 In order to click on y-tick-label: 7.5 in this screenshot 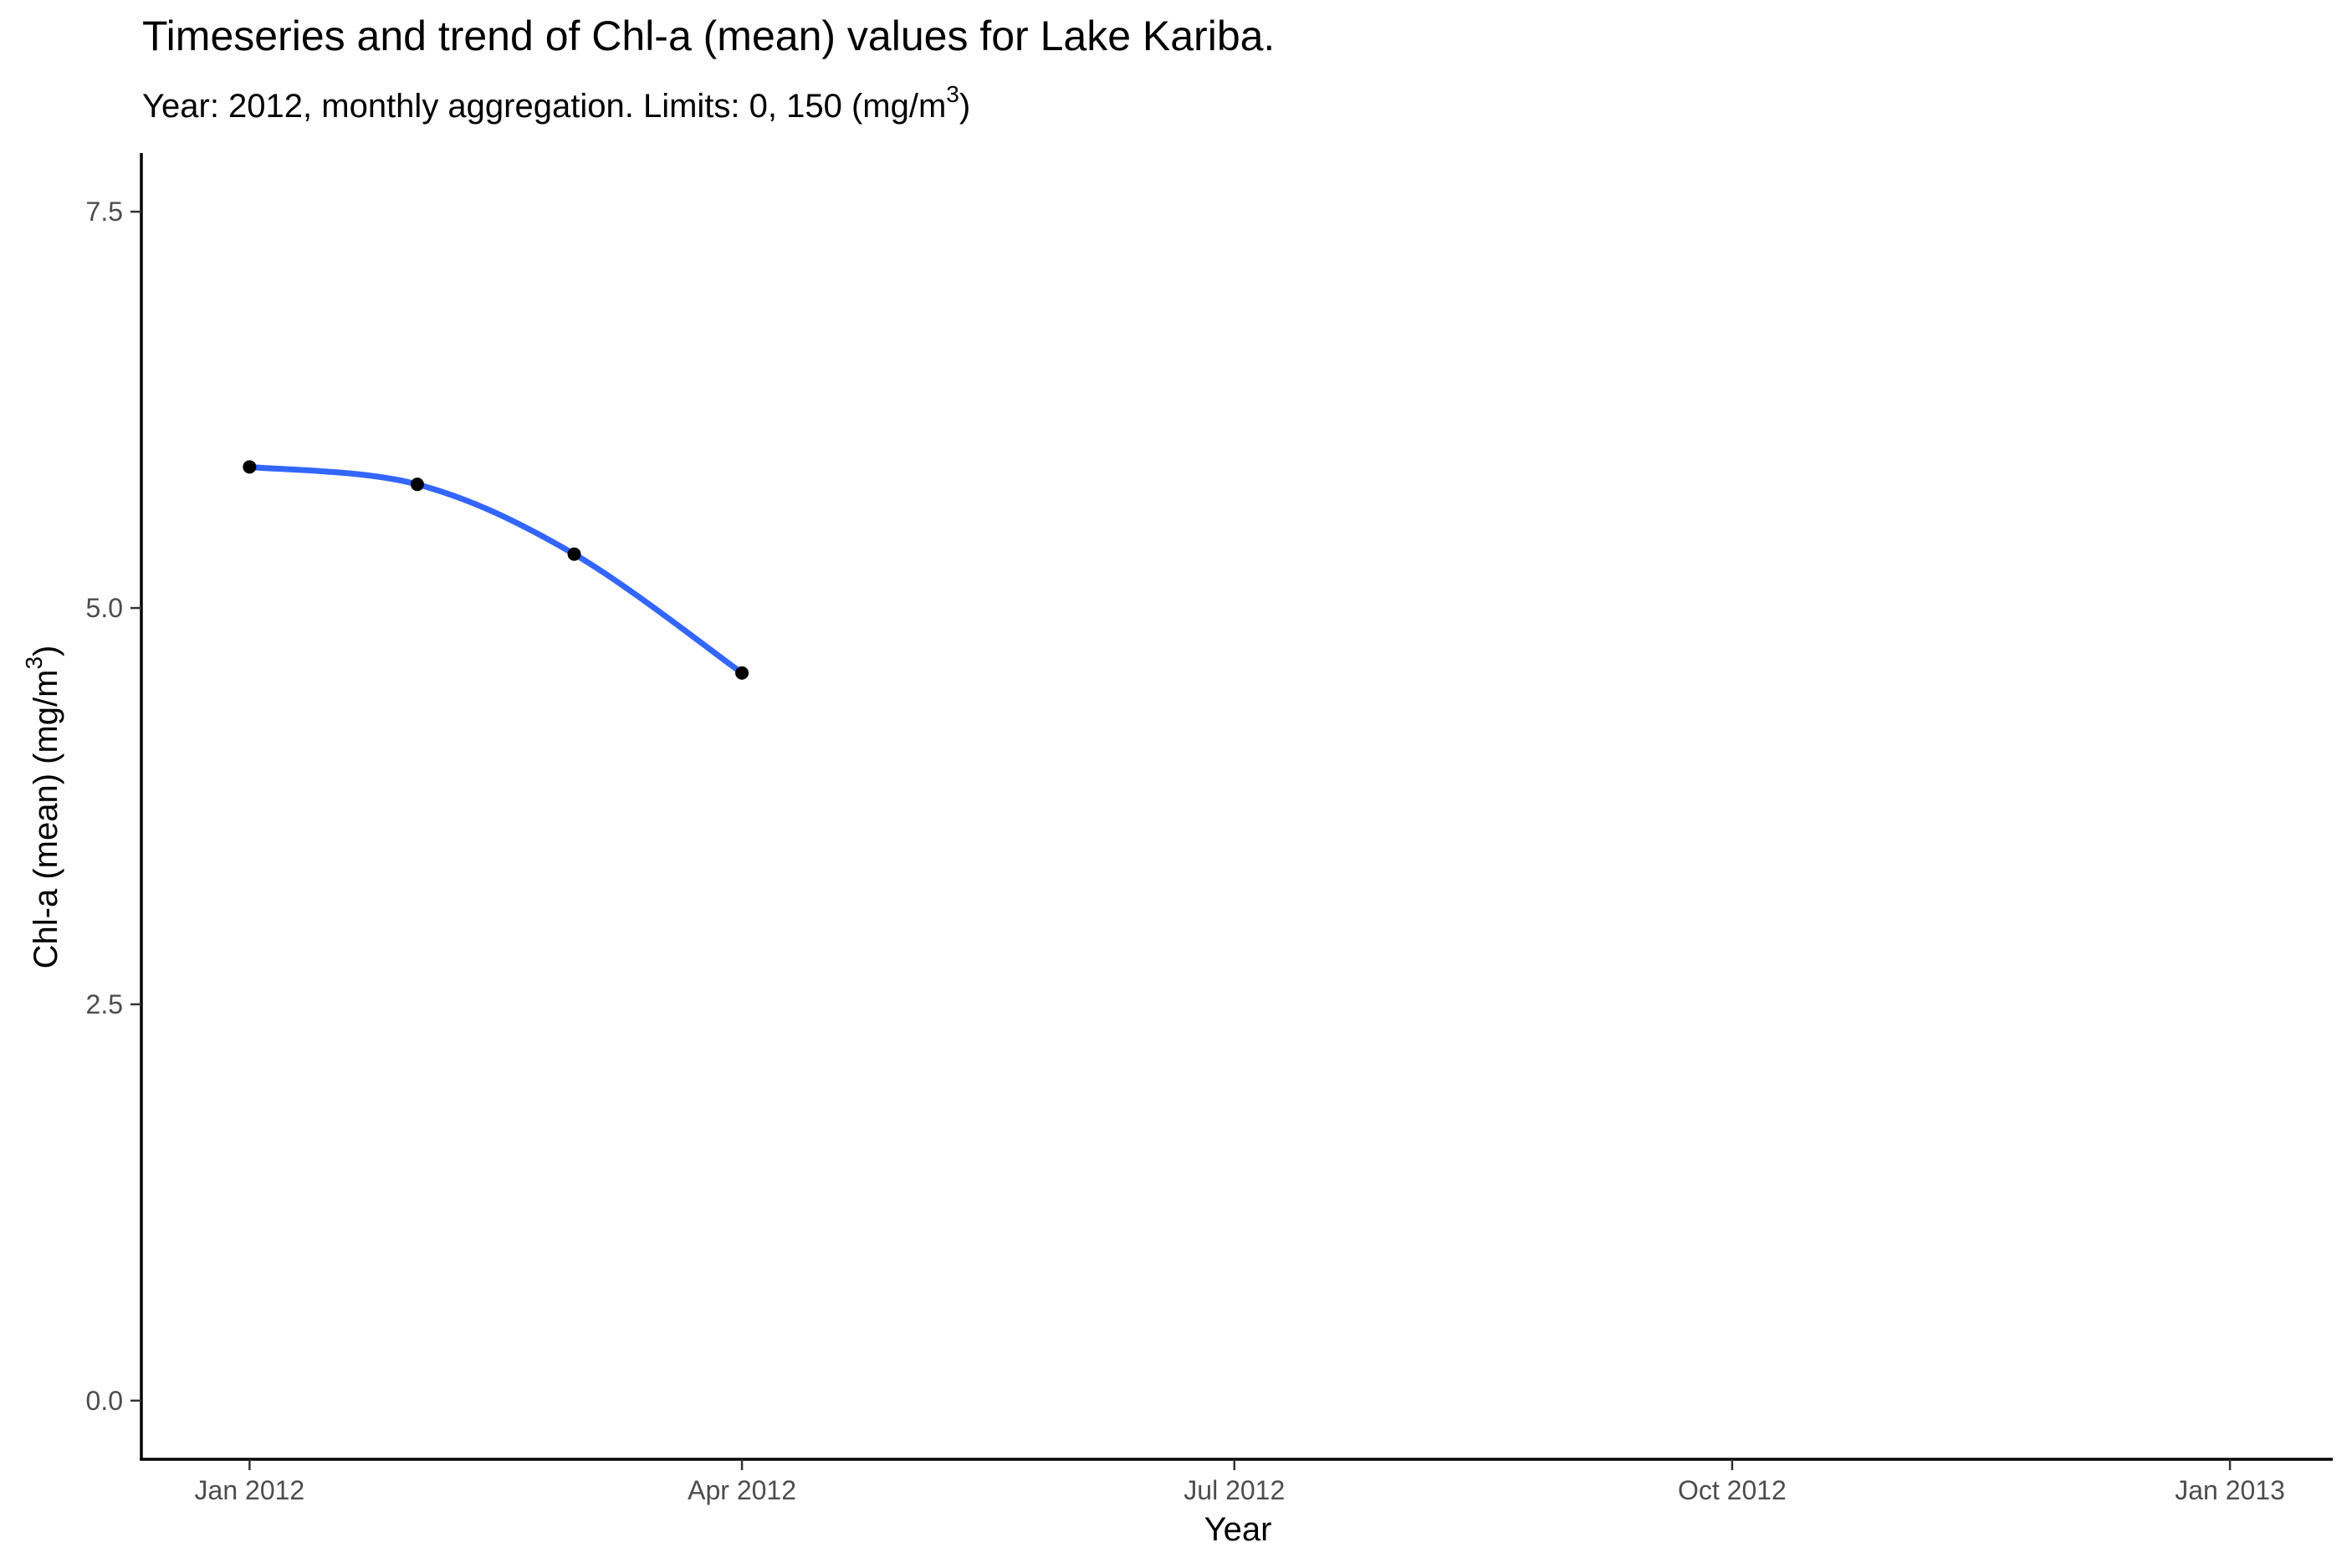, I will do `click(104, 212)`.